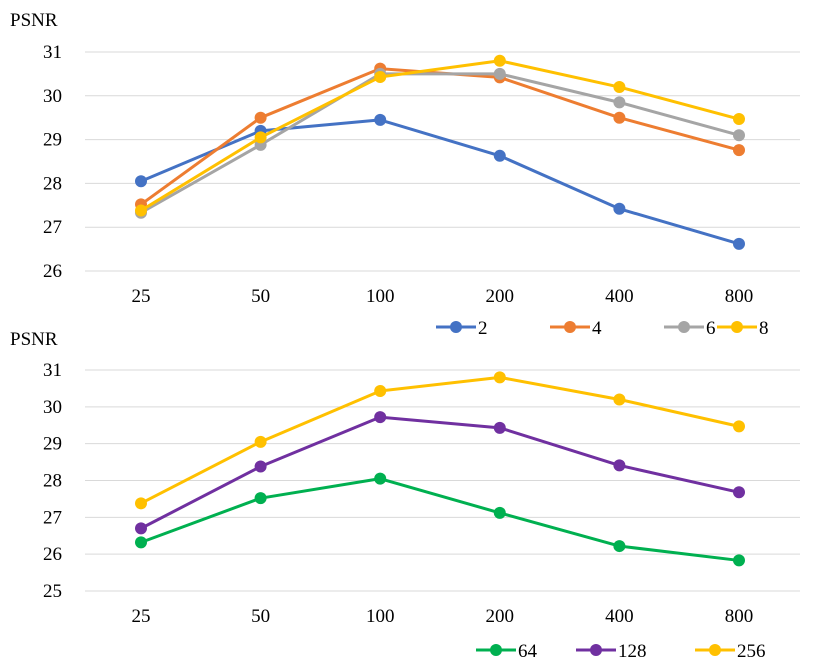 This screenshot has height=665, width=831. What do you see at coordinates (528, 651) in the screenshot?
I see `legend-label: 64` at bounding box center [528, 651].